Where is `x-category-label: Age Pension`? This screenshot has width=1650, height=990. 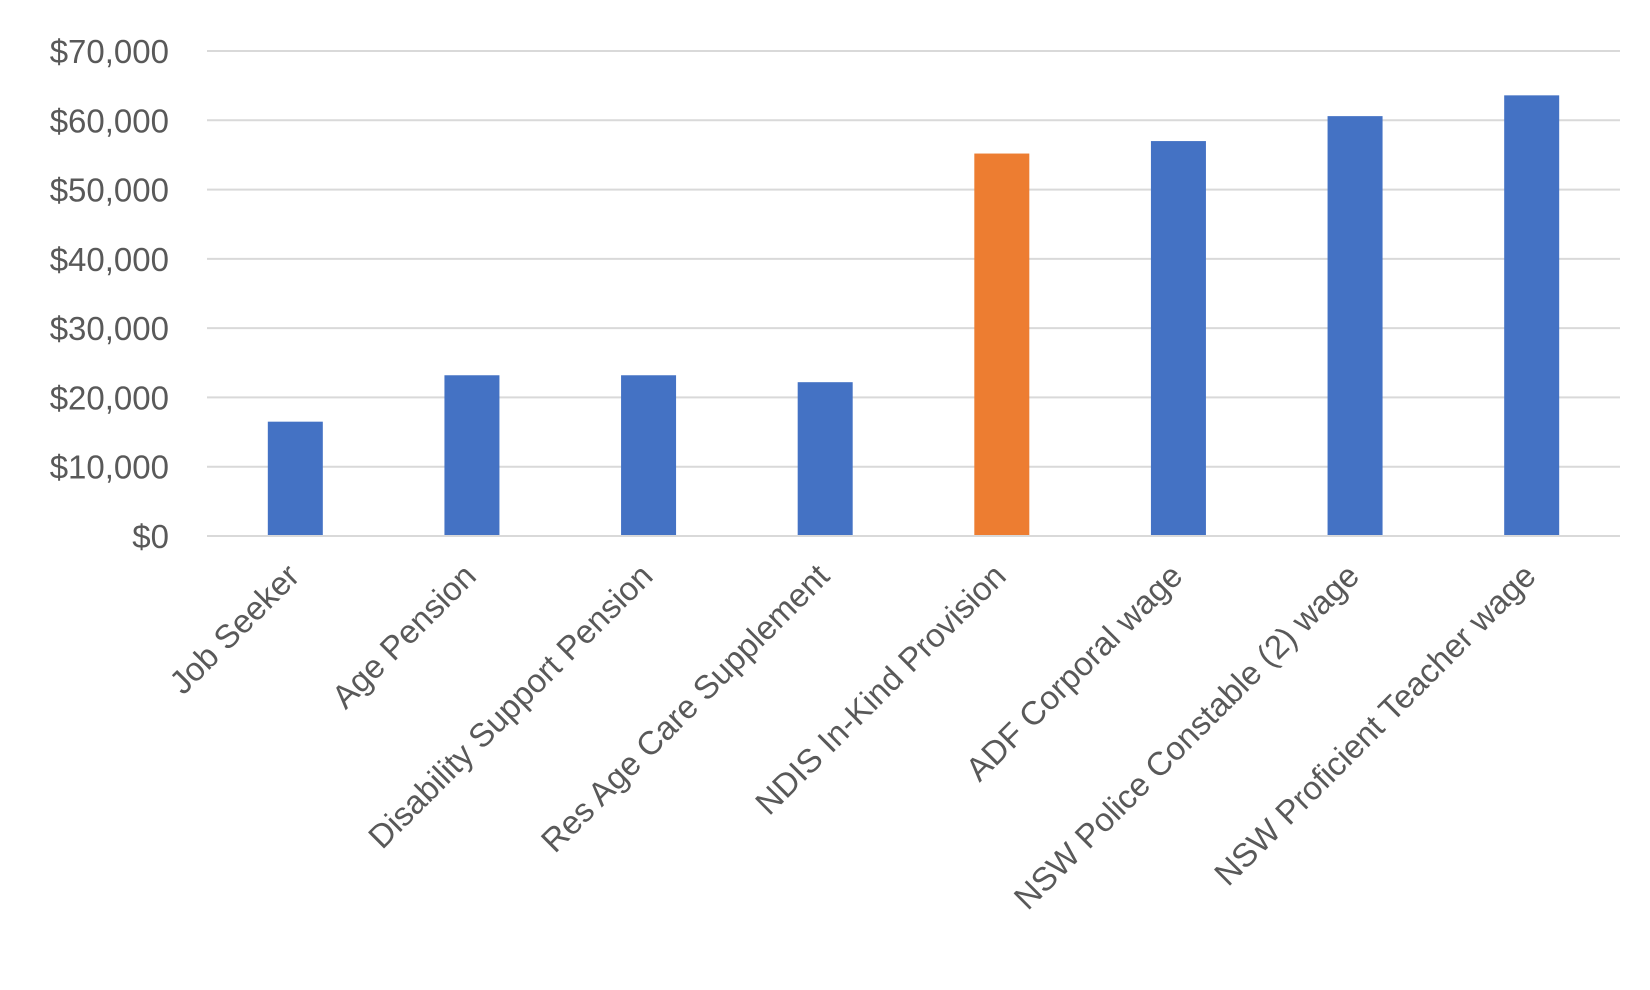
x-category-label: Age Pension is located at coordinates (403, 636).